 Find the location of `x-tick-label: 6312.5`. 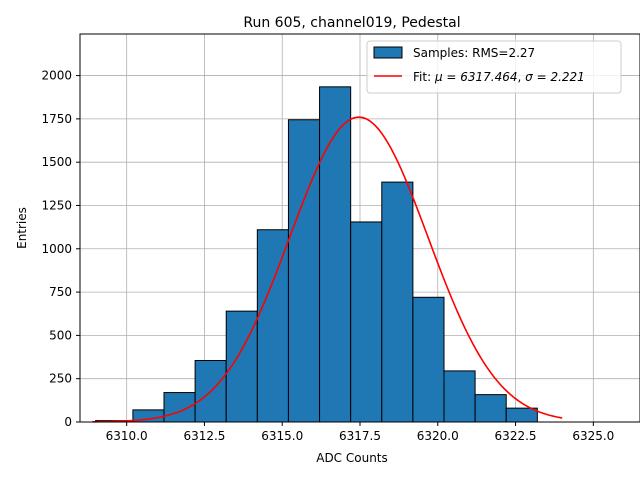

x-tick-label: 6312.5 is located at coordinates (204, 436).